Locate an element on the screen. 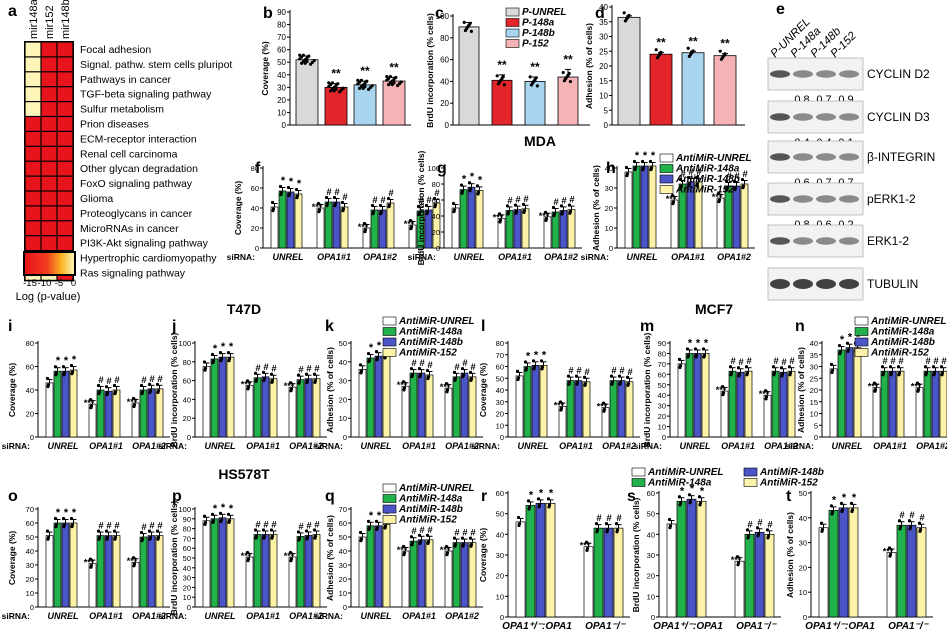  y-tick-label: 30 is located at coordinates (187, 578).